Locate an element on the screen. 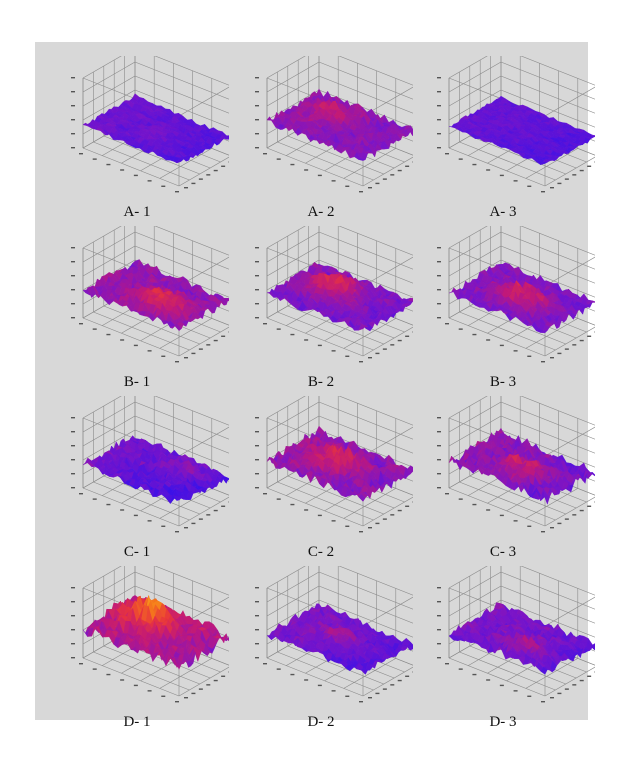 The width and height of the screenshot is (623, 762). surface-panel: D- 2 is located at coordinates (321, 650).